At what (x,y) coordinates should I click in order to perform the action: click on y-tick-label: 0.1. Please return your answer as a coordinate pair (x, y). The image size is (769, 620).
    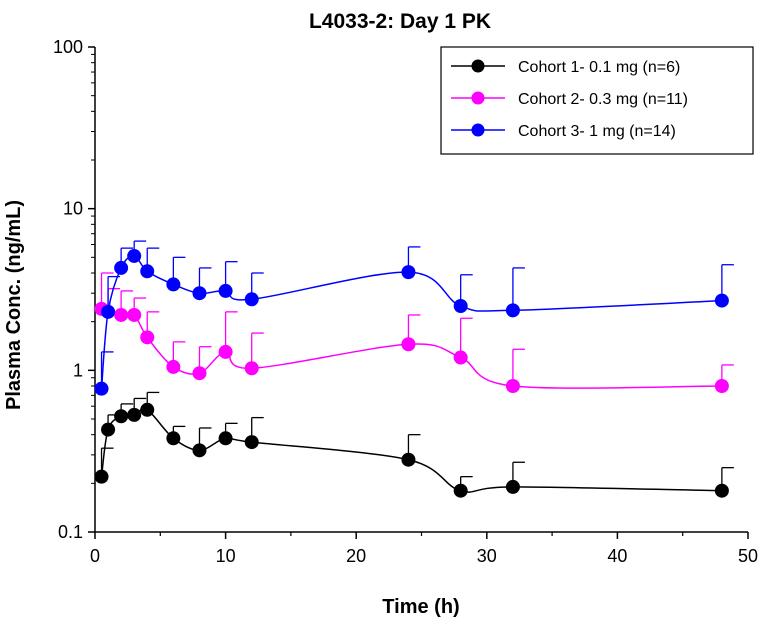
    Looking at the image, I should click on (70, 532).